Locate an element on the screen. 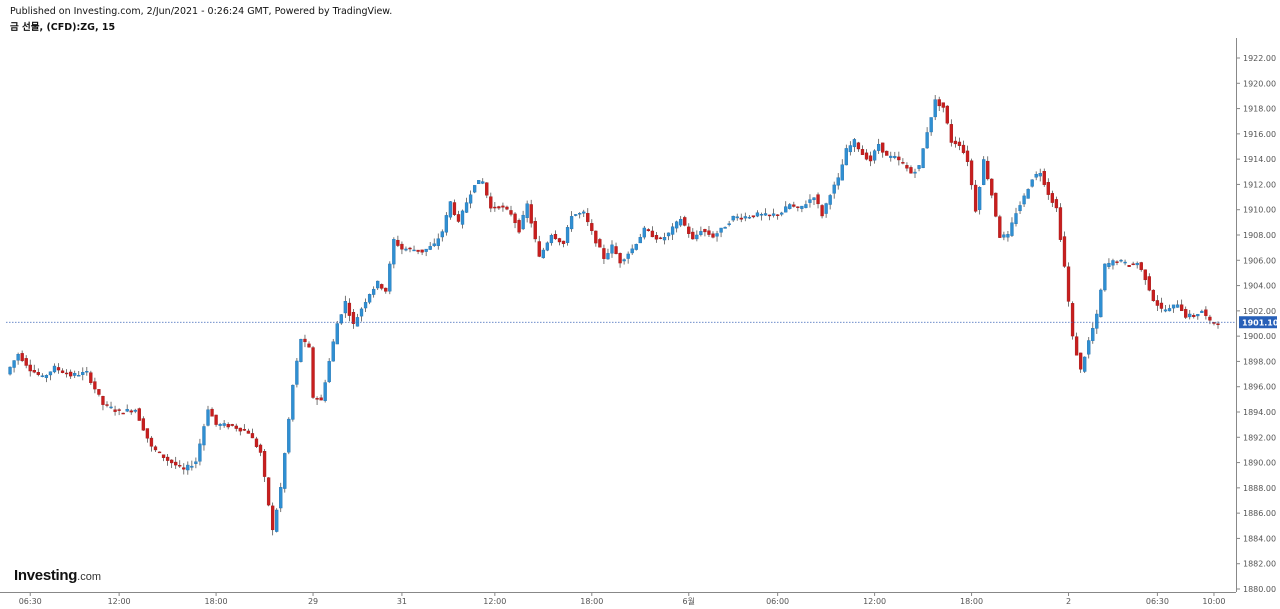 This screenshot has width=1280, height=609. y-tick-label: 1888.00 is located at coordinates (1259, 488).